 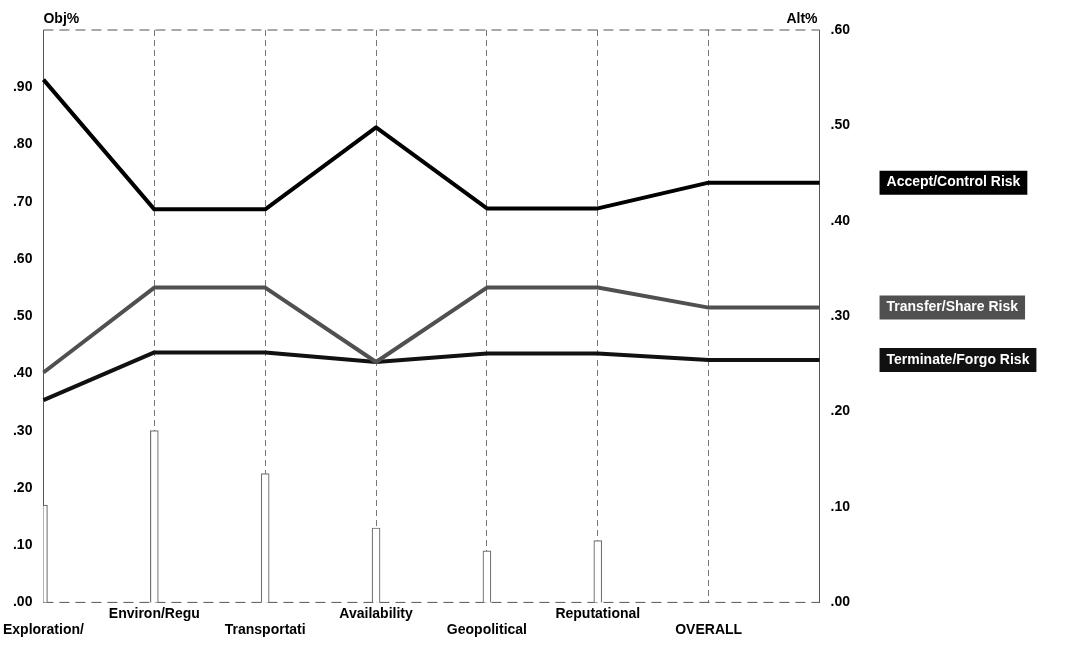 What do you see at coordinates (22, 143) in the screenshot?
I see `y-tick-label: .80` at bounding box center [22, 143].